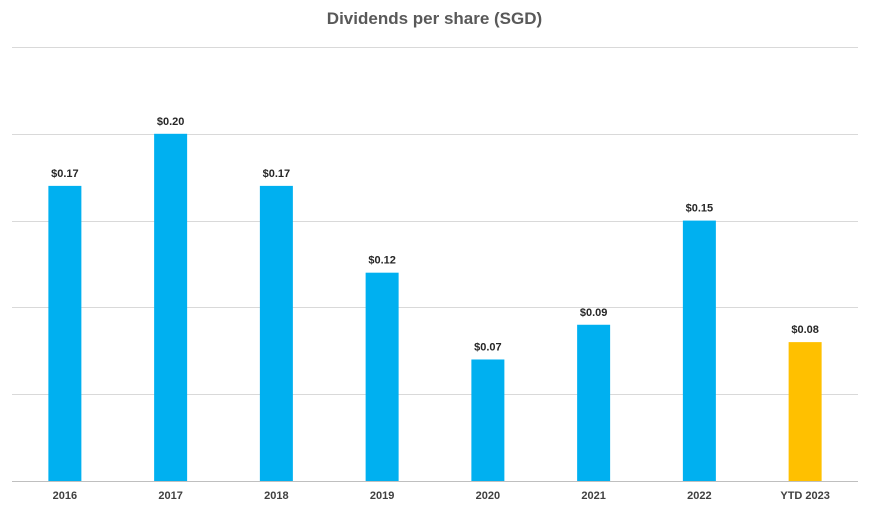 This screenshot has height=510, width=869. Describe the element at coordinates (171, 122) in the screenshot. I see `data-label: $0.20` at that location.